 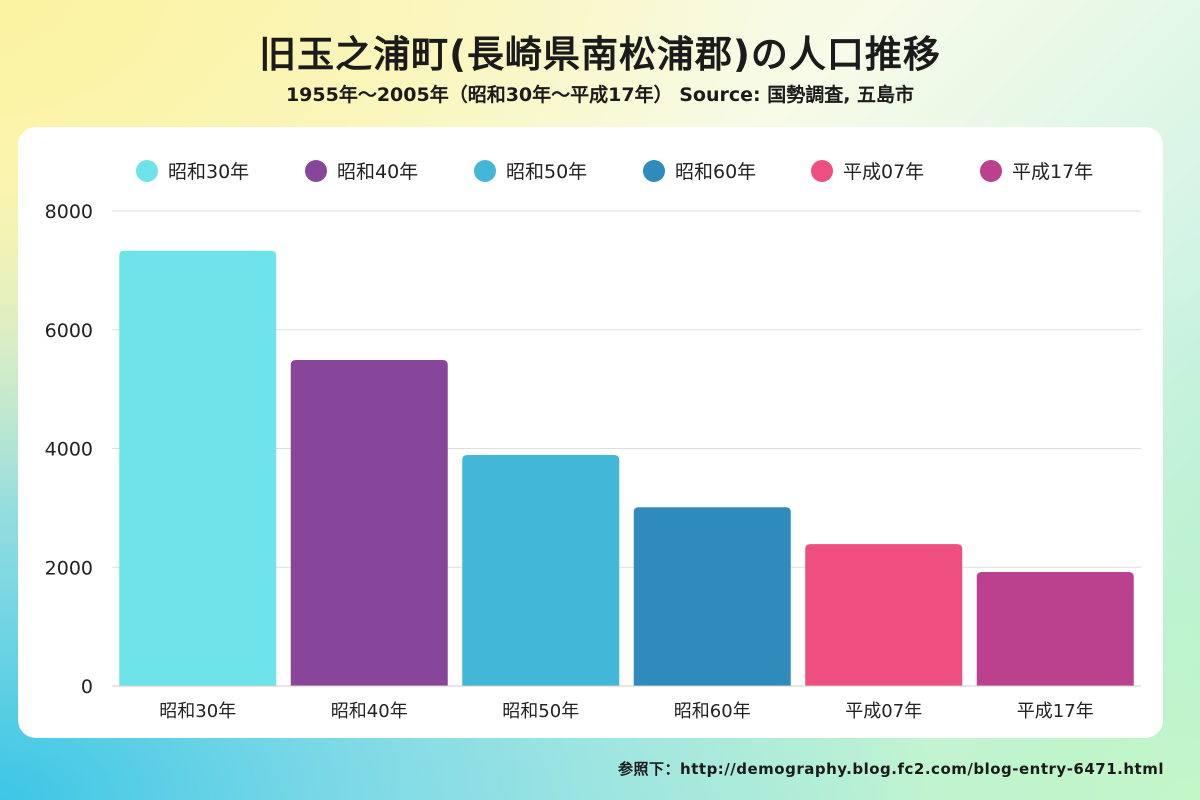 I want to click on x-tick-label: 平成17年, so click(x=1055, y=711).